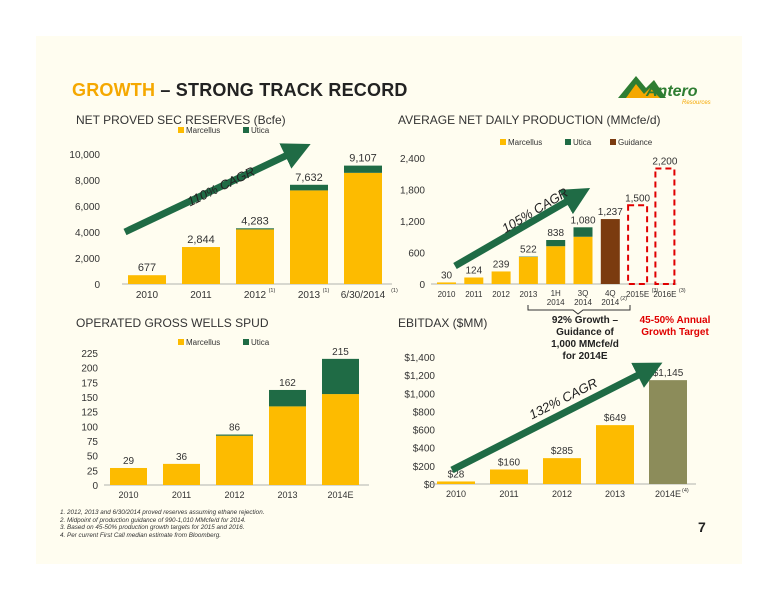  I want to click on ebitdax-chart-title: EBITDAX ($MM), so click(443, 323).